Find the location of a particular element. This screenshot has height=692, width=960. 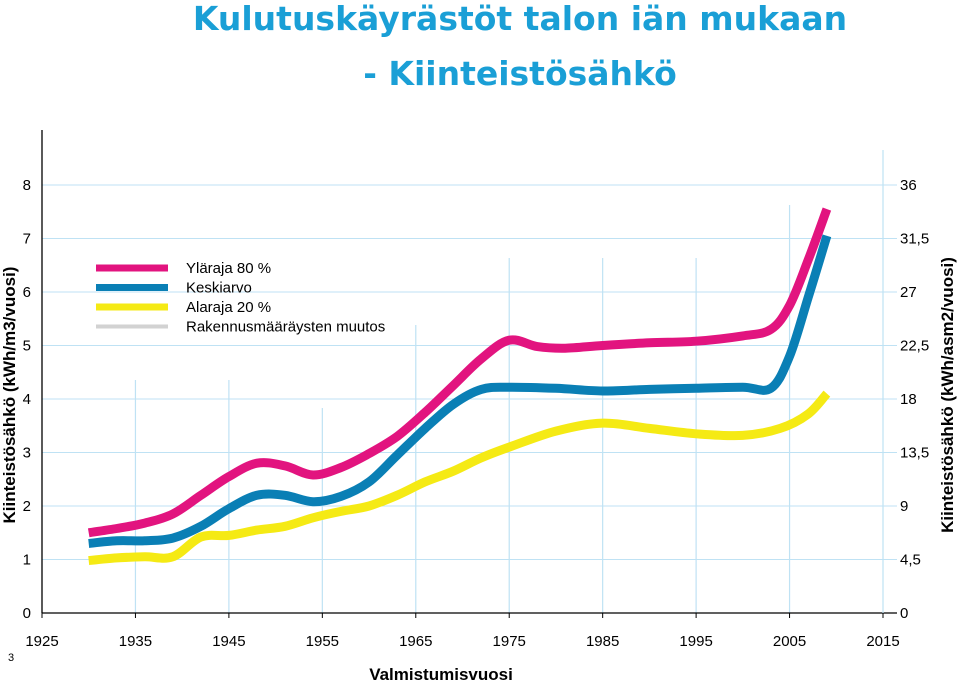

y-tick-label-right: 4,5 is located at coordinates (910, 560).